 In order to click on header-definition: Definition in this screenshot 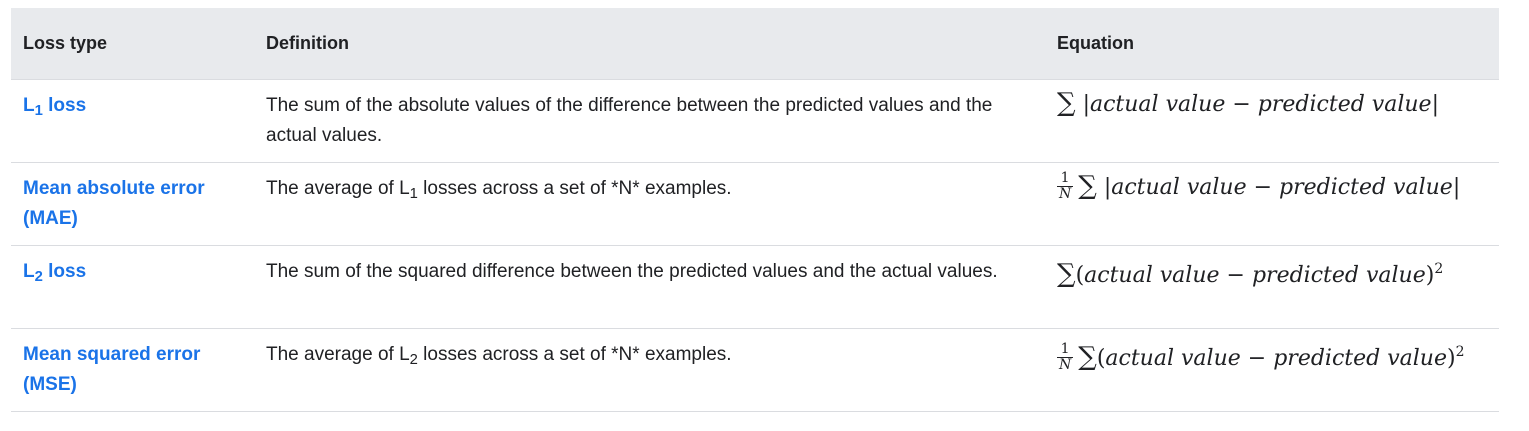, I will do `click(649, 44)`.